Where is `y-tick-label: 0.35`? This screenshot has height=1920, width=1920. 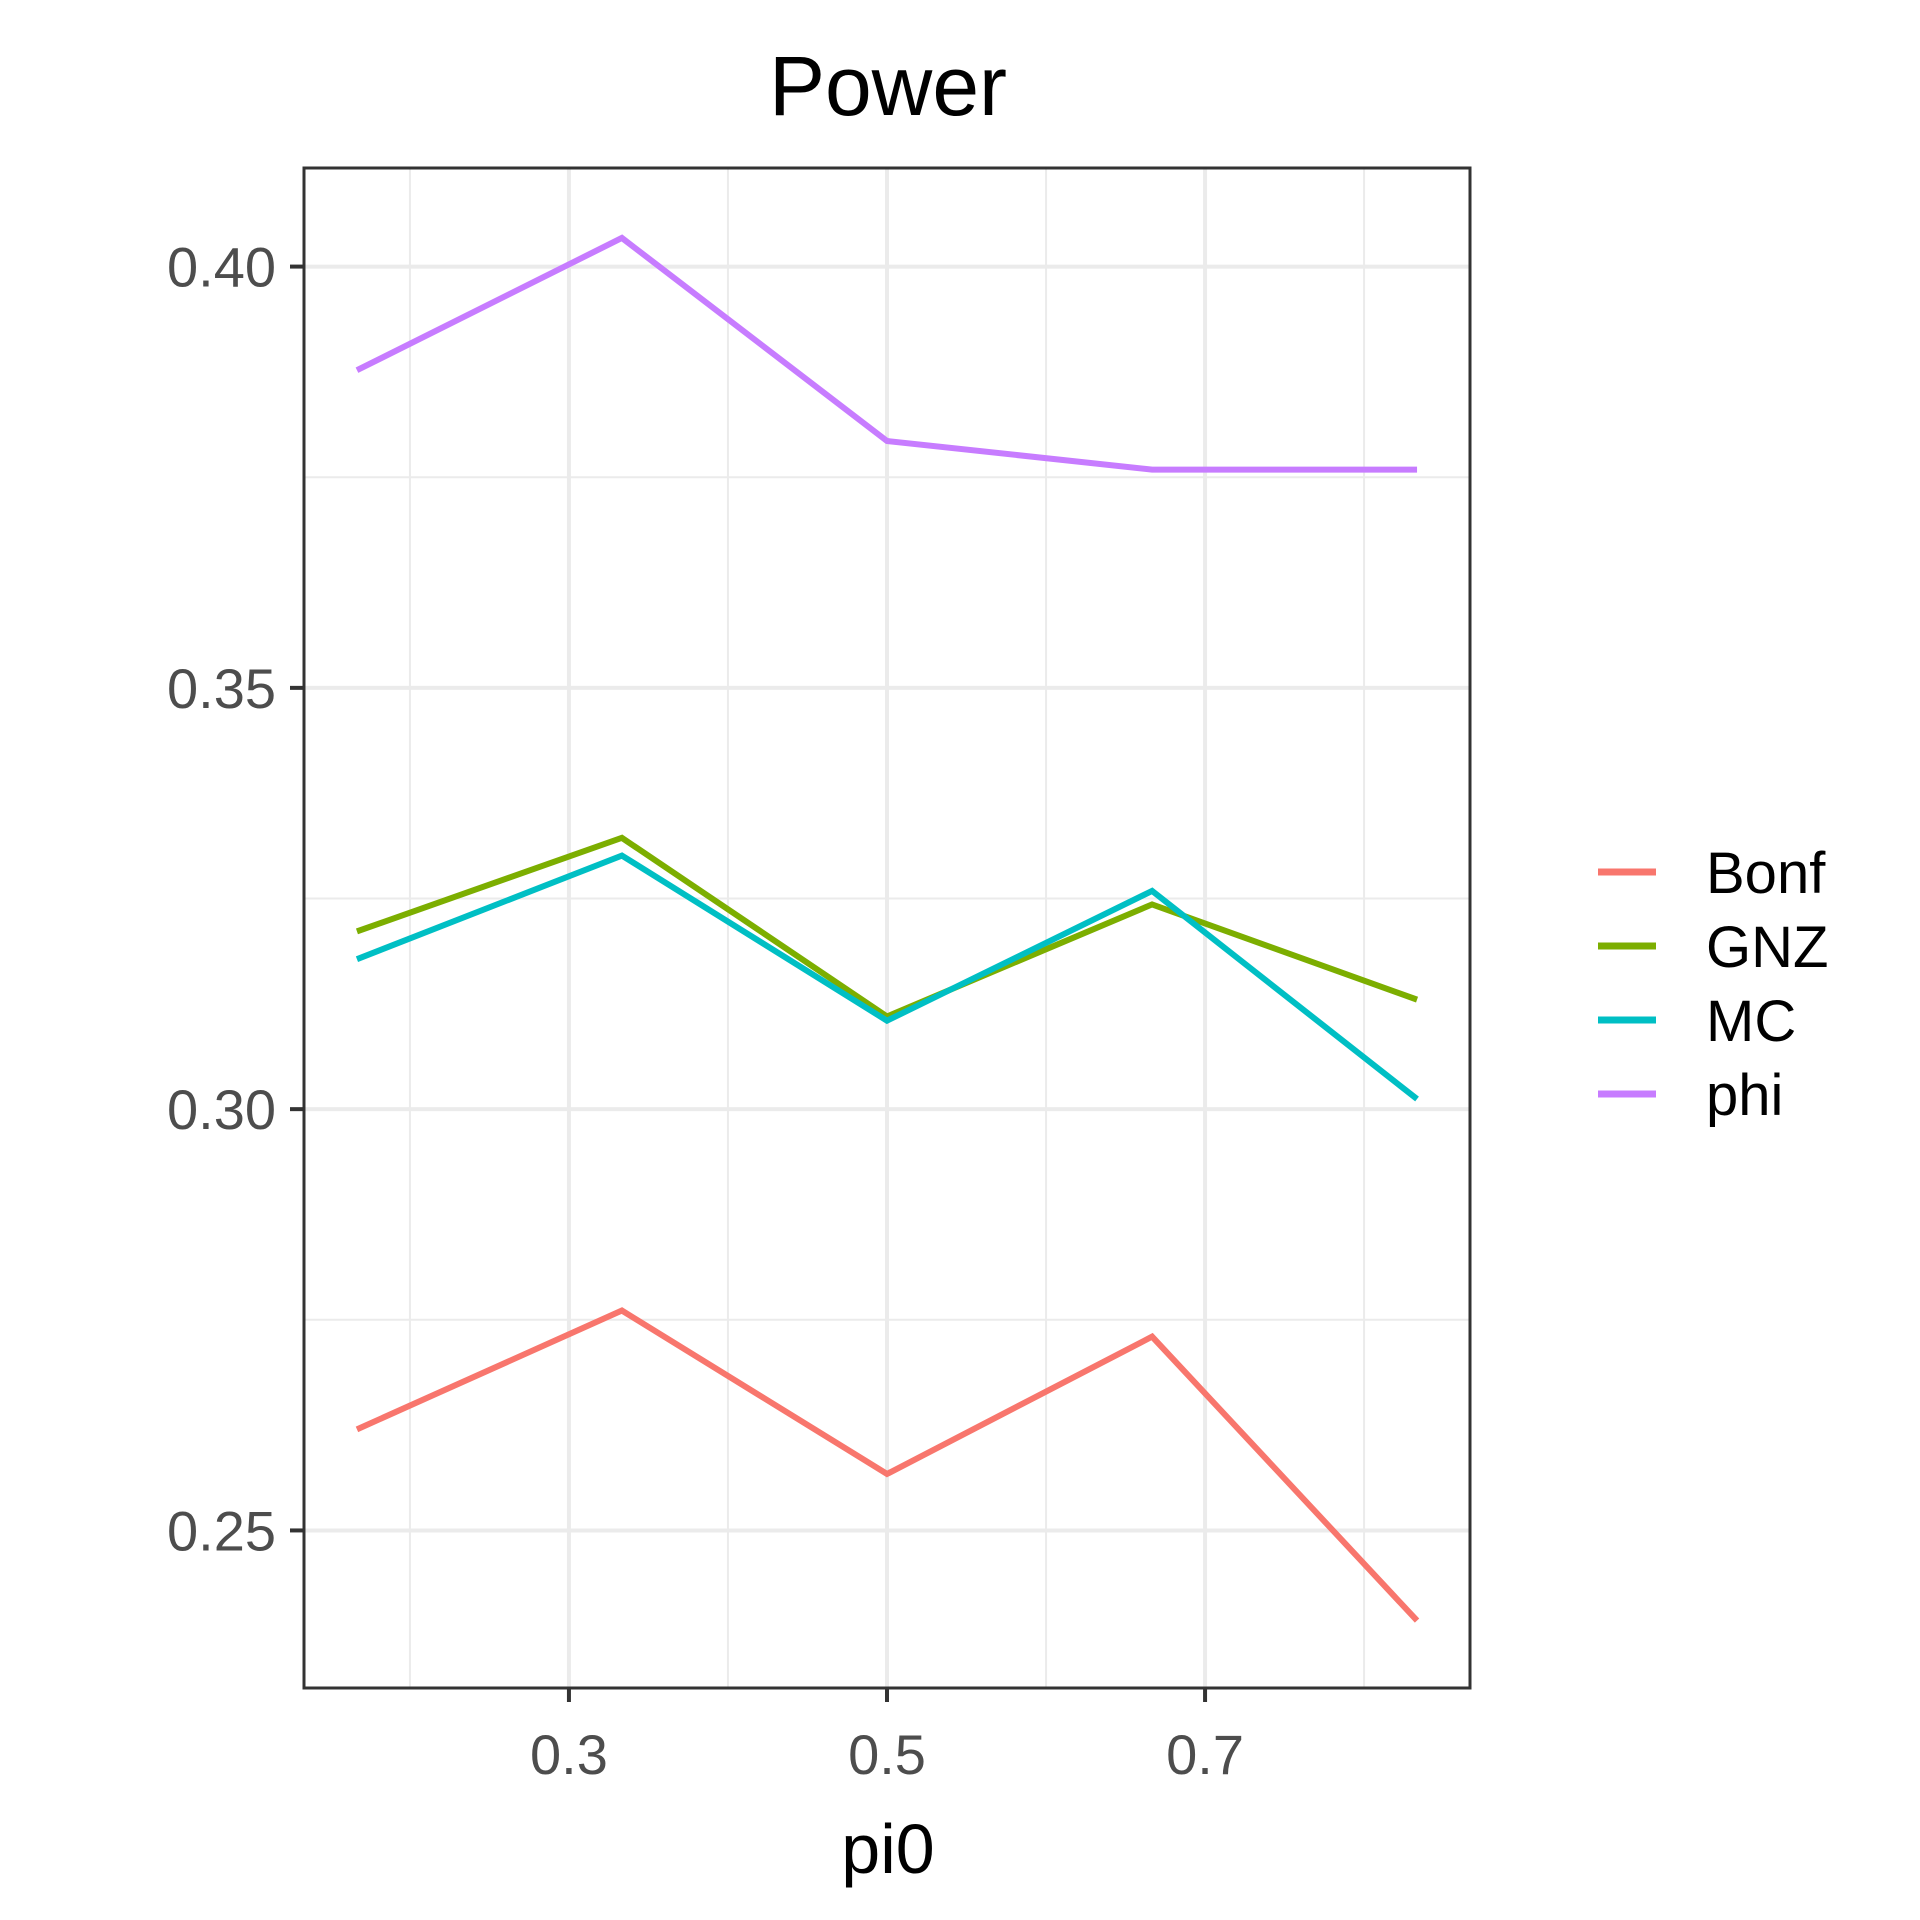 y-tick-label: 0.35 is located at coordinates (221, 688).